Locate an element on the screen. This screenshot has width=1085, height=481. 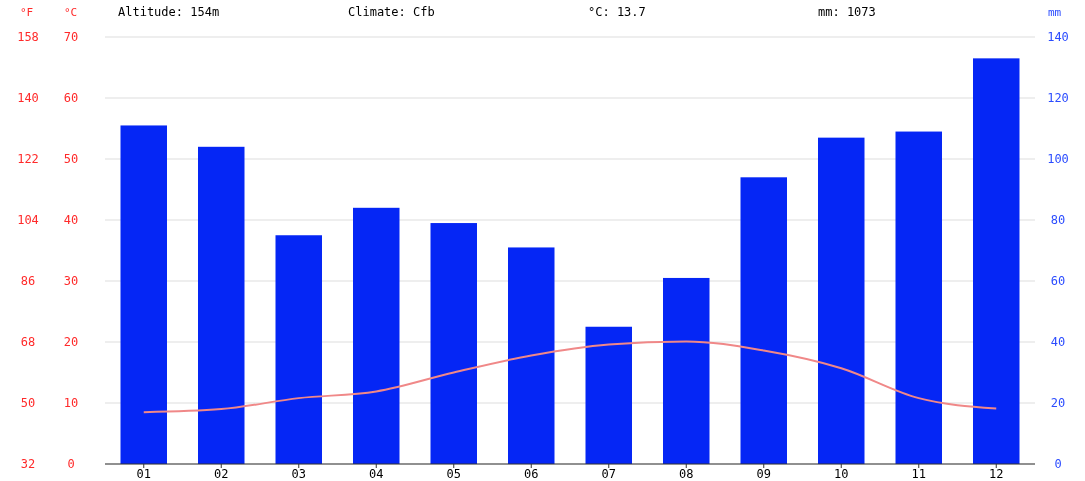
y3-tick-label: 86 is located at coordinates (28, 281).